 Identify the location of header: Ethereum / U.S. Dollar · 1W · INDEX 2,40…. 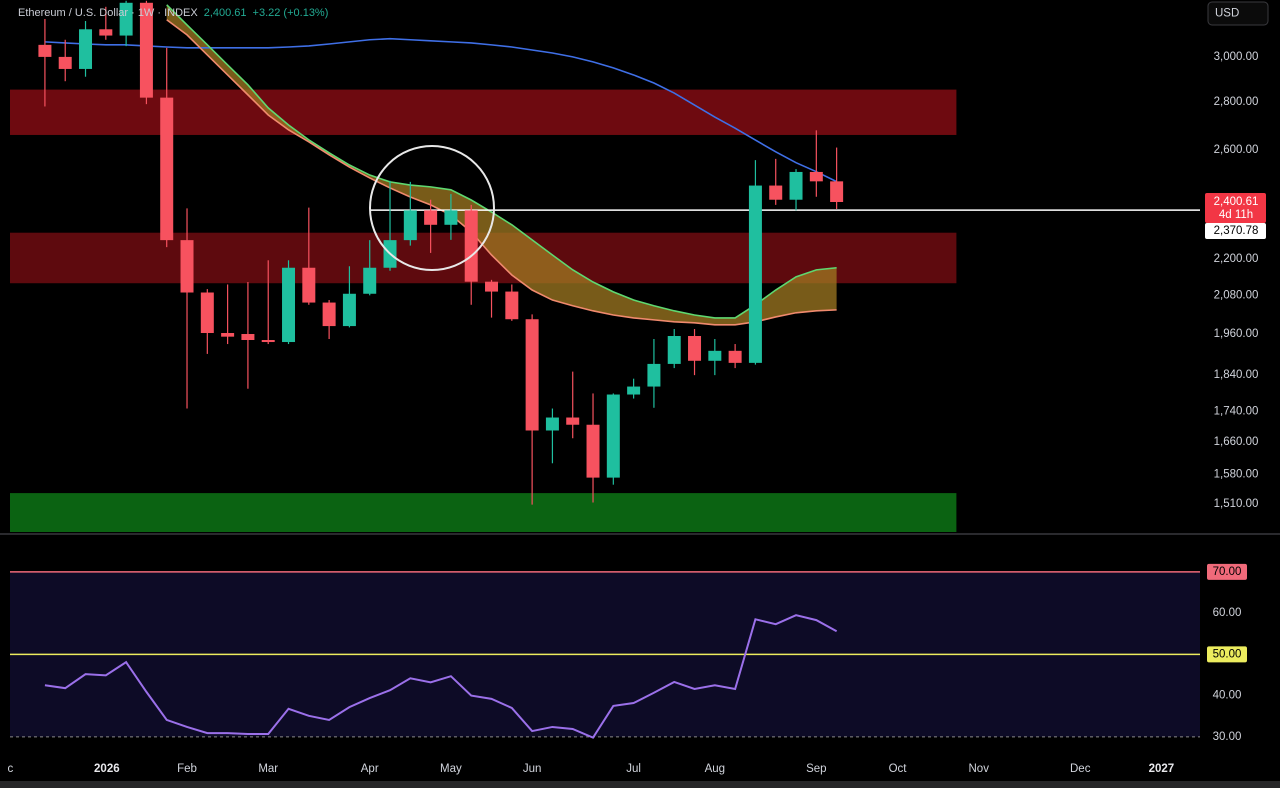
(173, 13).